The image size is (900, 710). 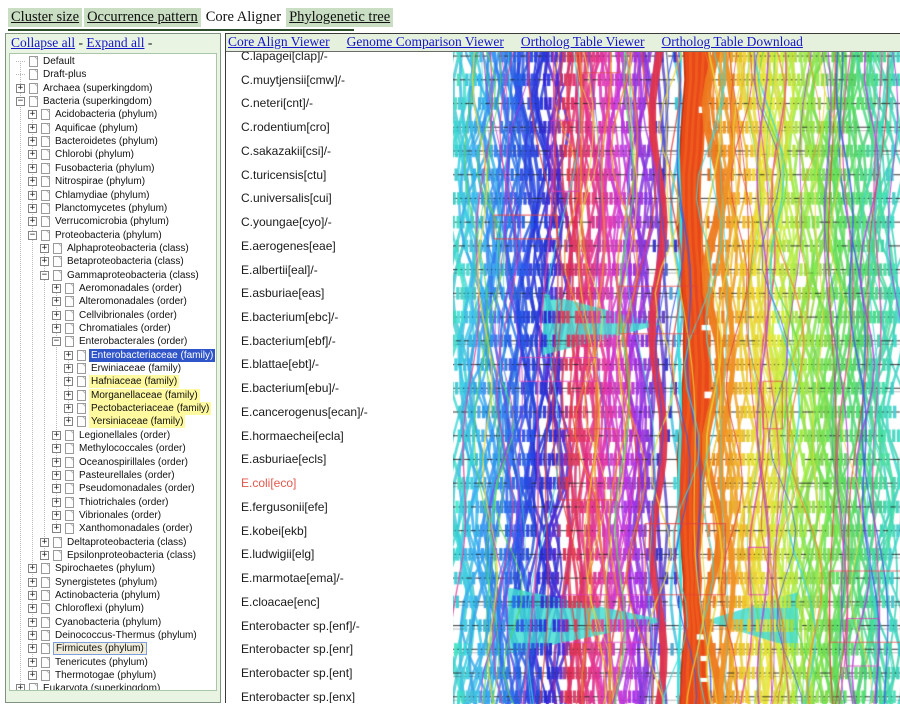 I want to click on tree-item-label-deinococcus-thermus-phylum: Deinococcus-Thermus (phylum), so click(x=126, y=636).